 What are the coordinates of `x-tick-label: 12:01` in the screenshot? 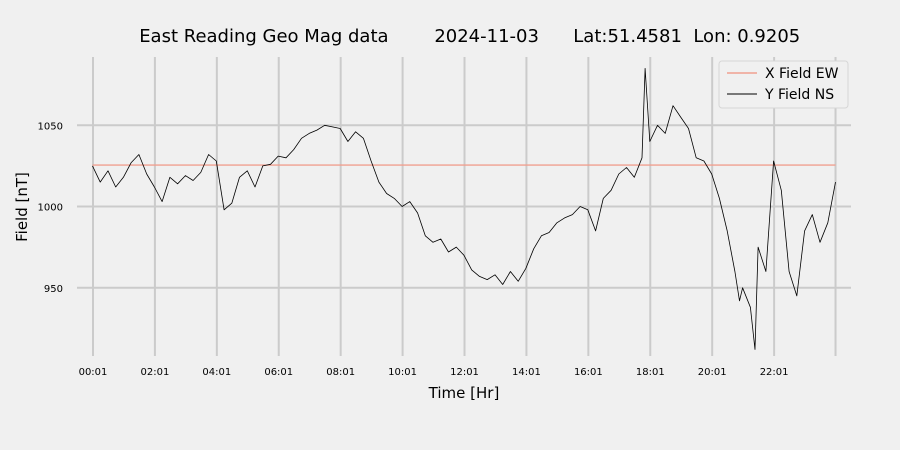 It's located at (464, 372).